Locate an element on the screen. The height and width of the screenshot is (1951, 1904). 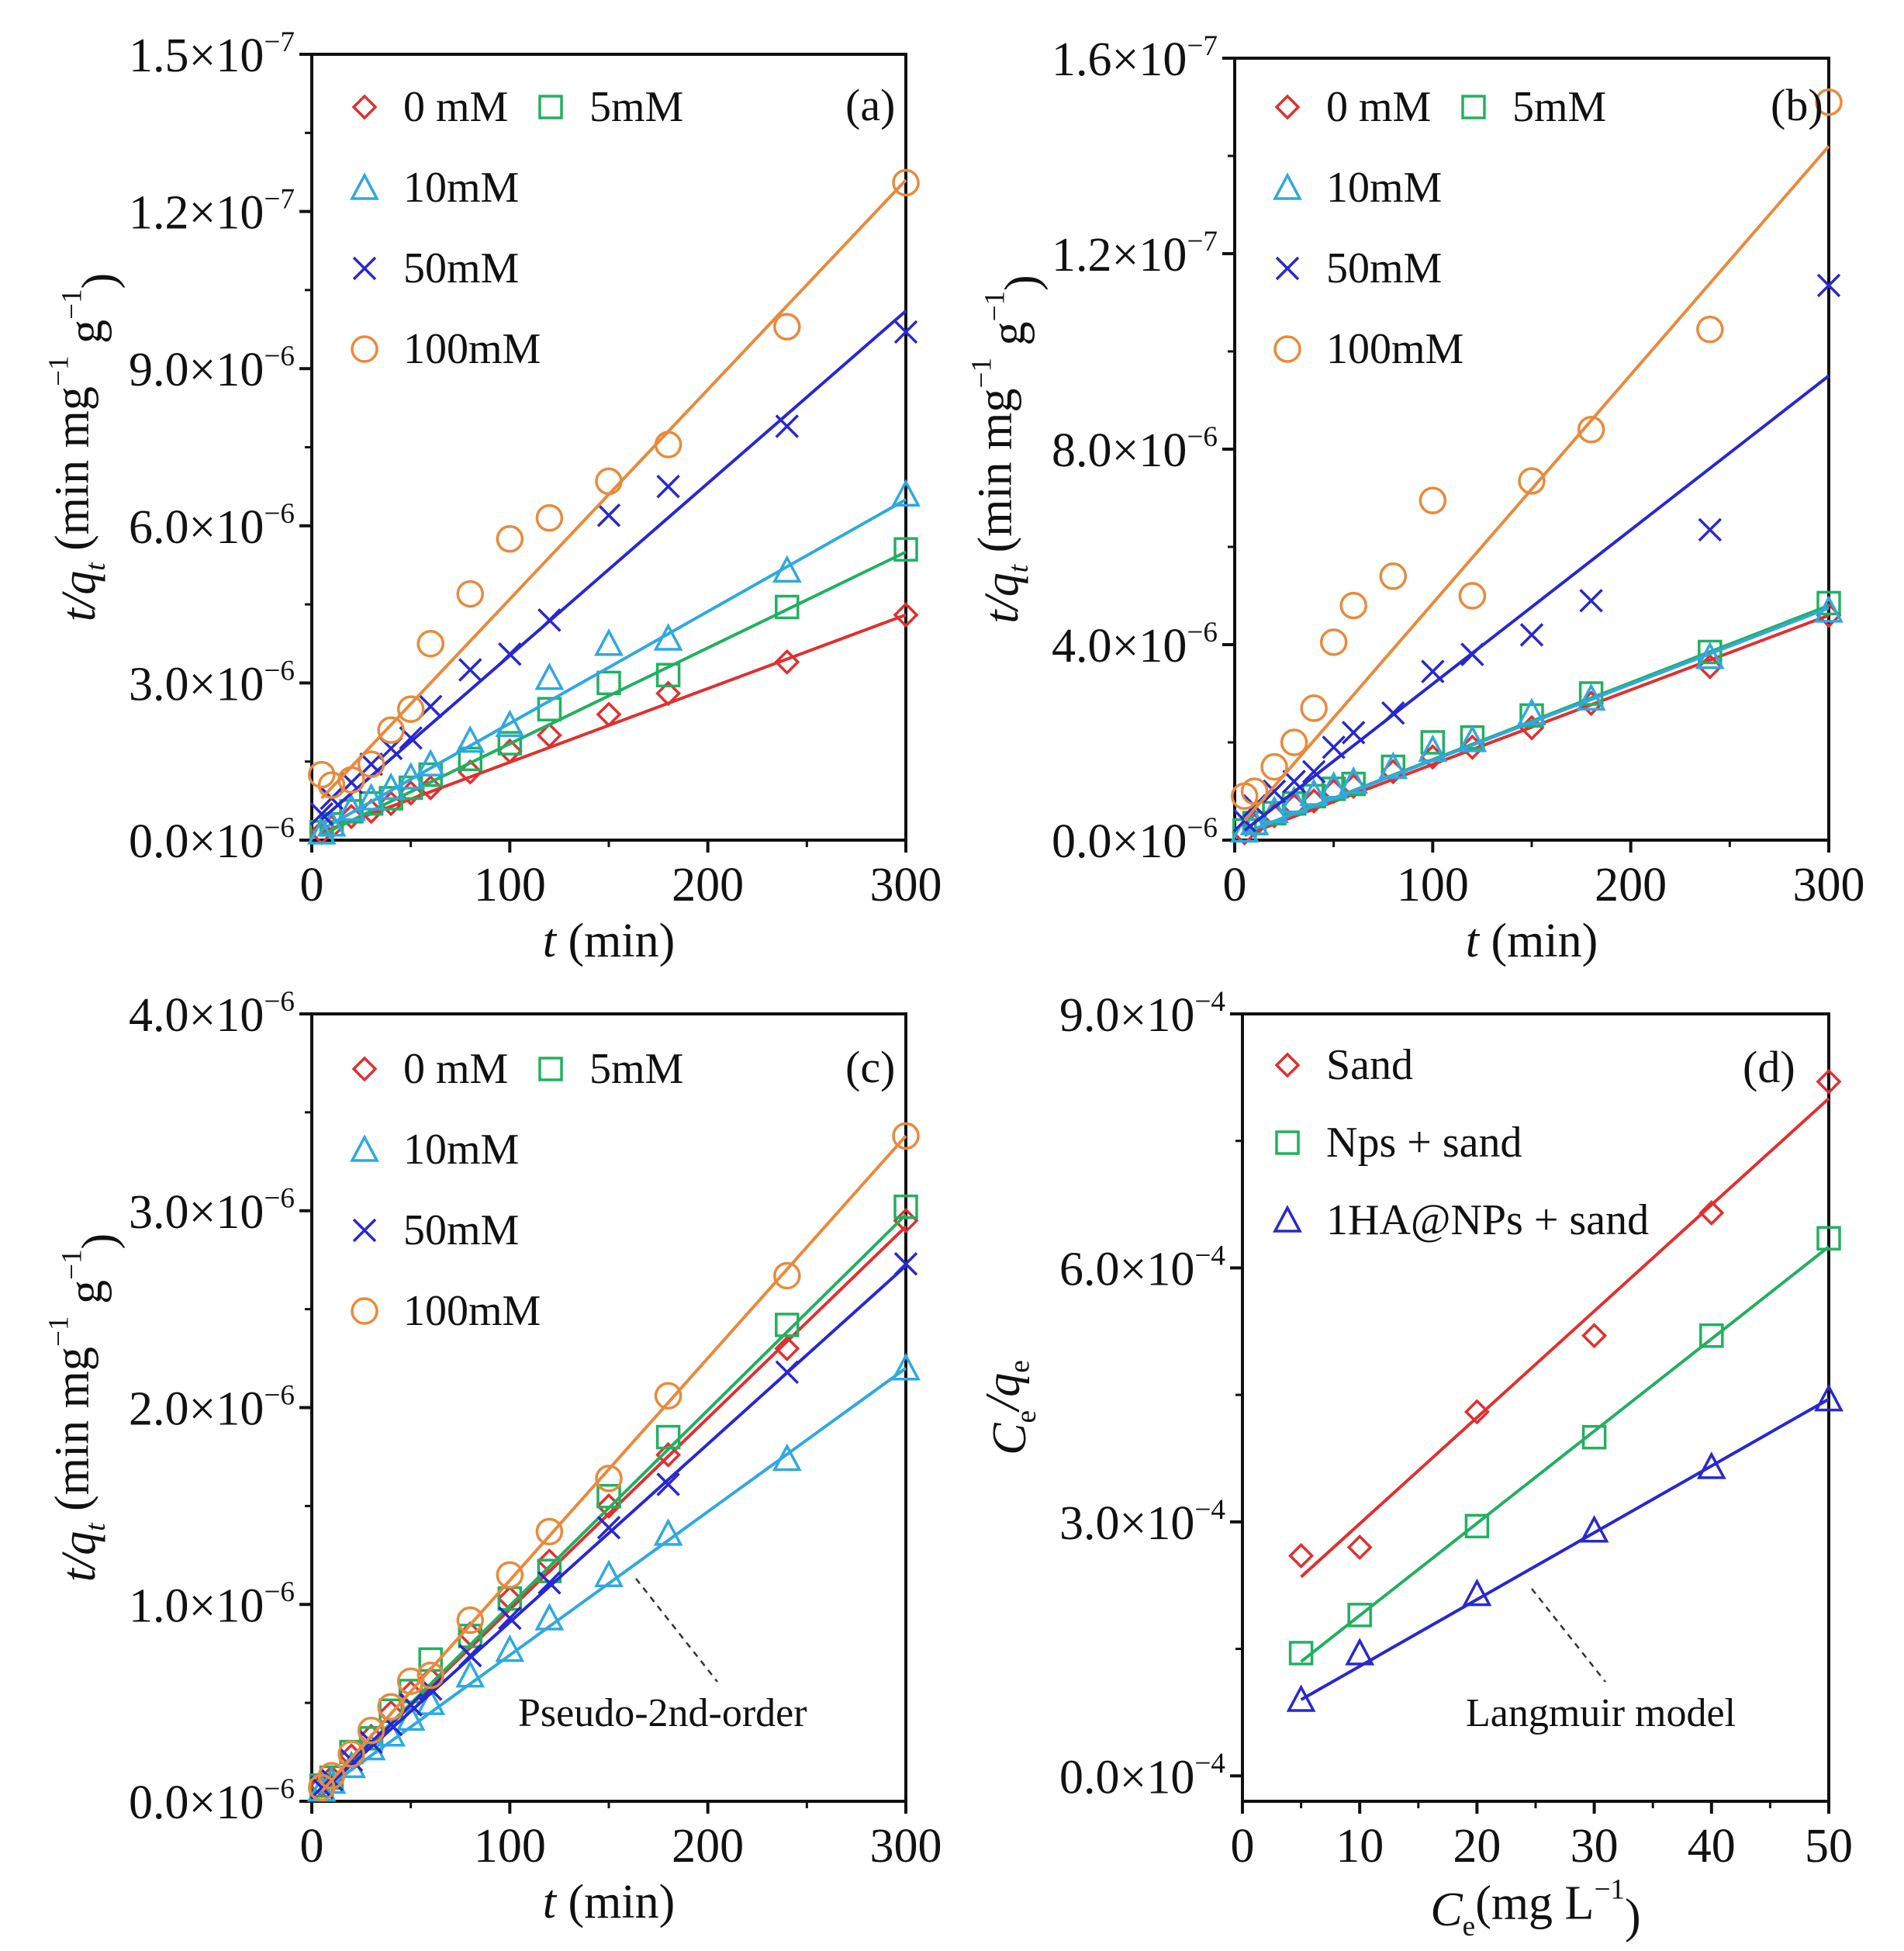
series-sand is located at coordinates (1565, 1323).